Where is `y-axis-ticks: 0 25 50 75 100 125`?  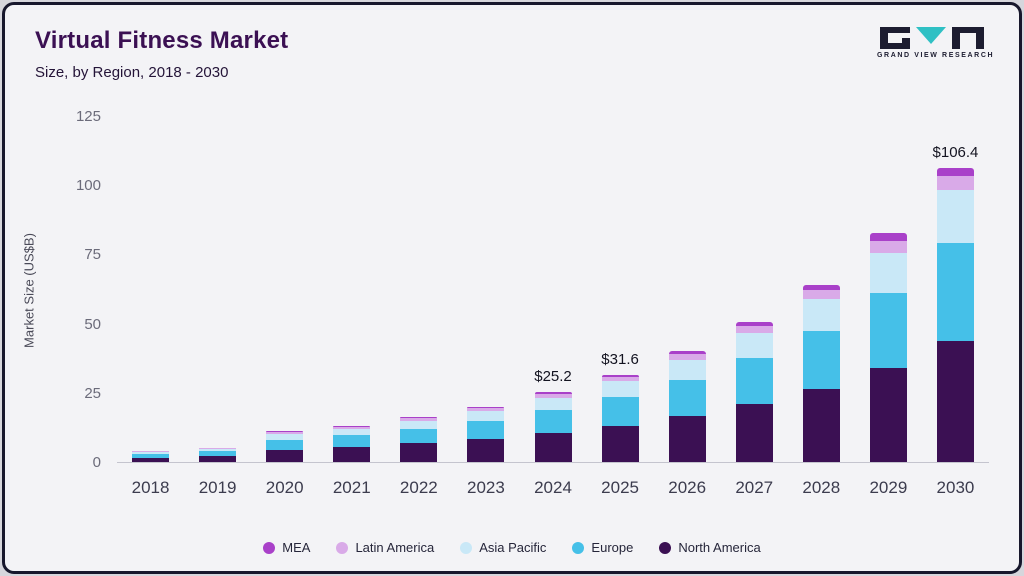
y-axis-ticks: 0 25 50 75 100 125 is located at coordinates (85, 289).